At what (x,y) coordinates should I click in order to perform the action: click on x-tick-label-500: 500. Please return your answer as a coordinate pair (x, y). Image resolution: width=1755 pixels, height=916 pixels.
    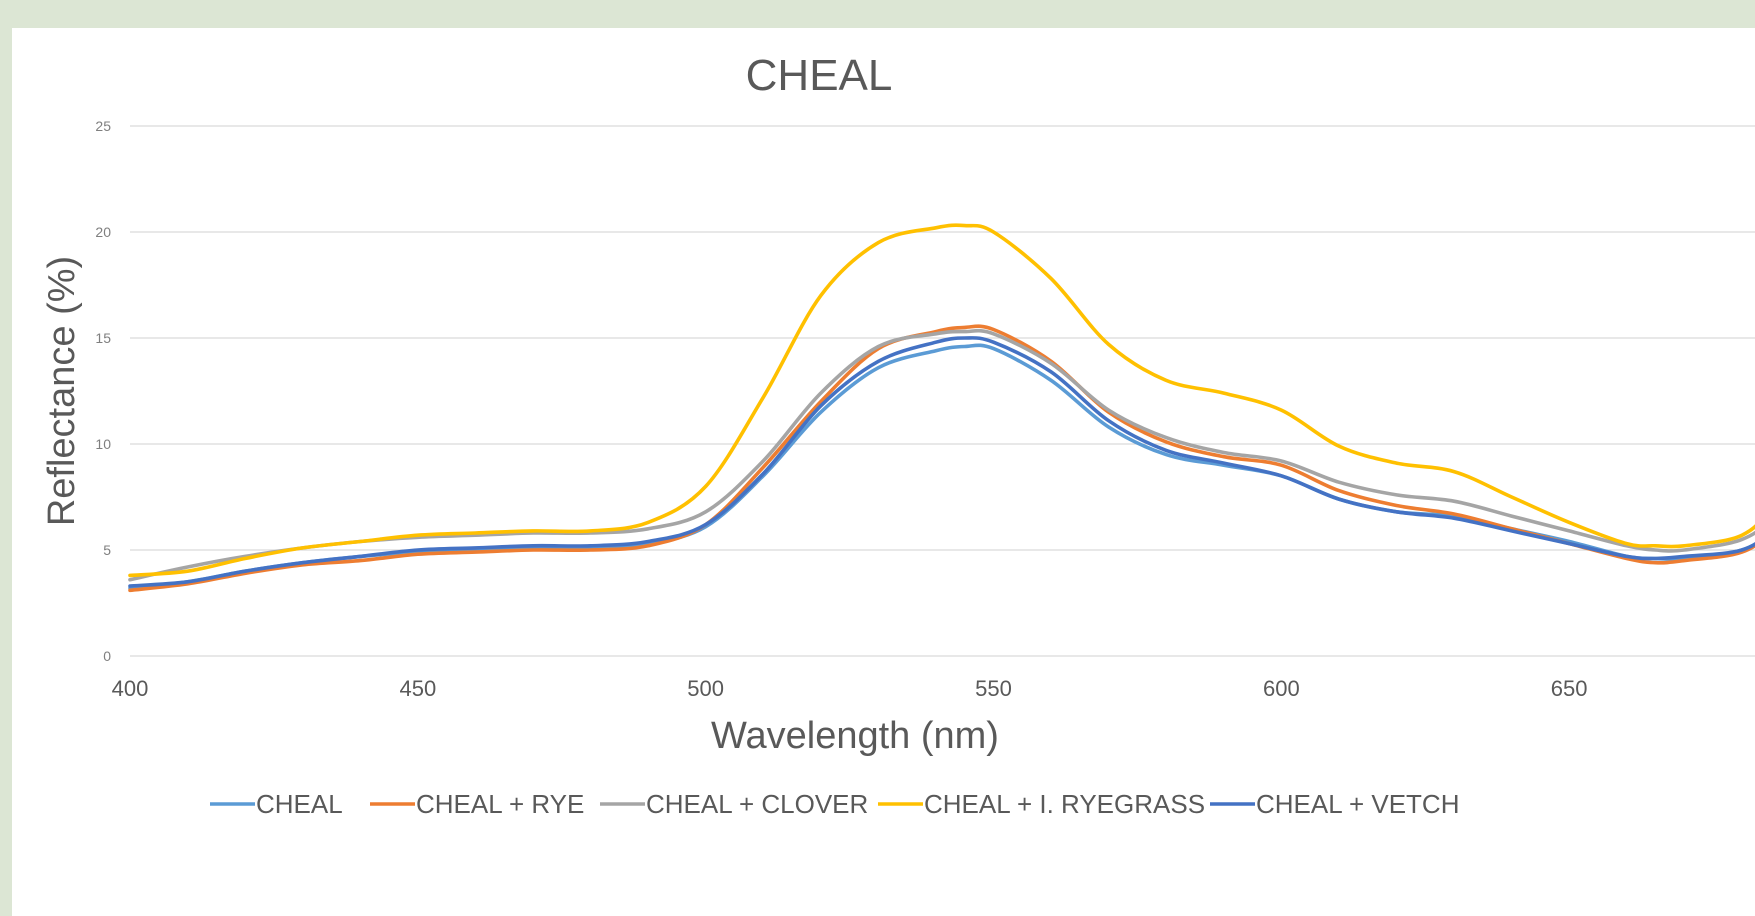
    Looking at the image, I should click on (705, 688).